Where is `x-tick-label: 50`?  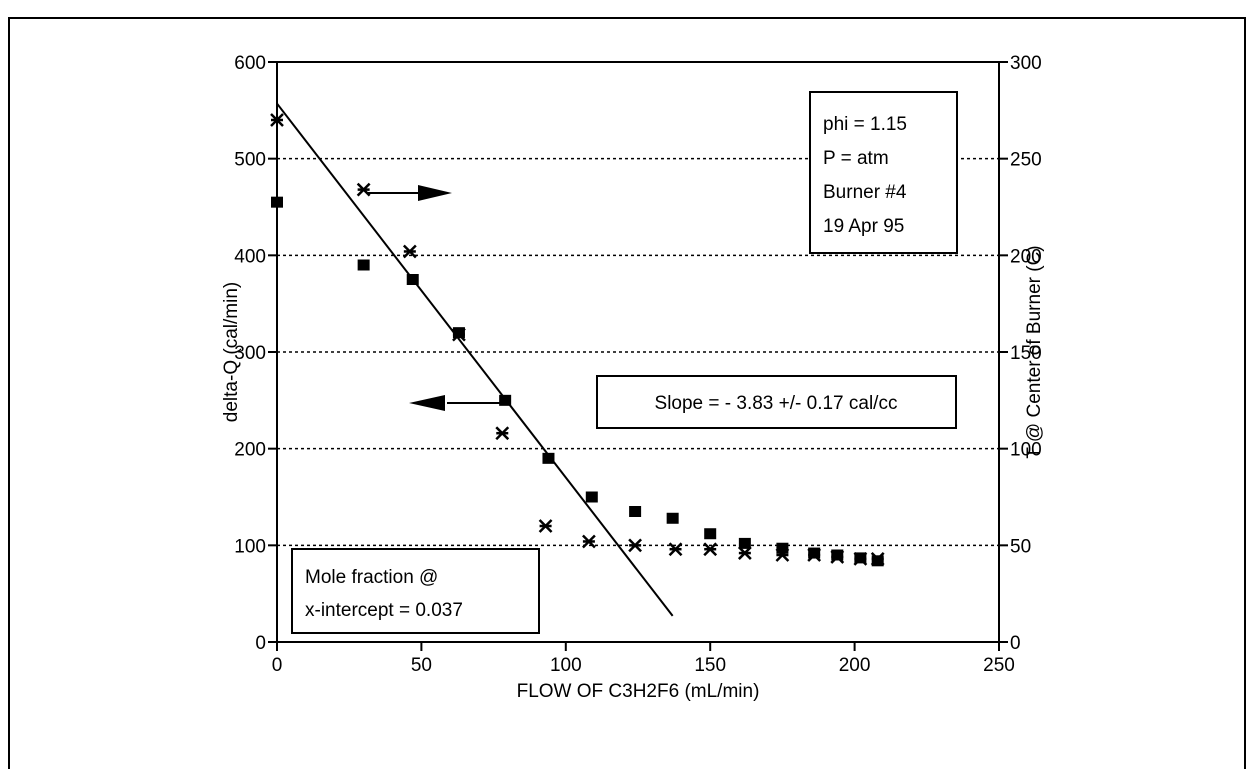 x-tick-label: 50 is located at coordinates (421, 665).